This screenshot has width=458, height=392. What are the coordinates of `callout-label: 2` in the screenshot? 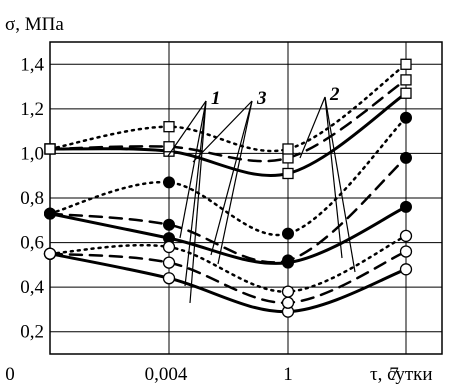 It's located at (334, 94).